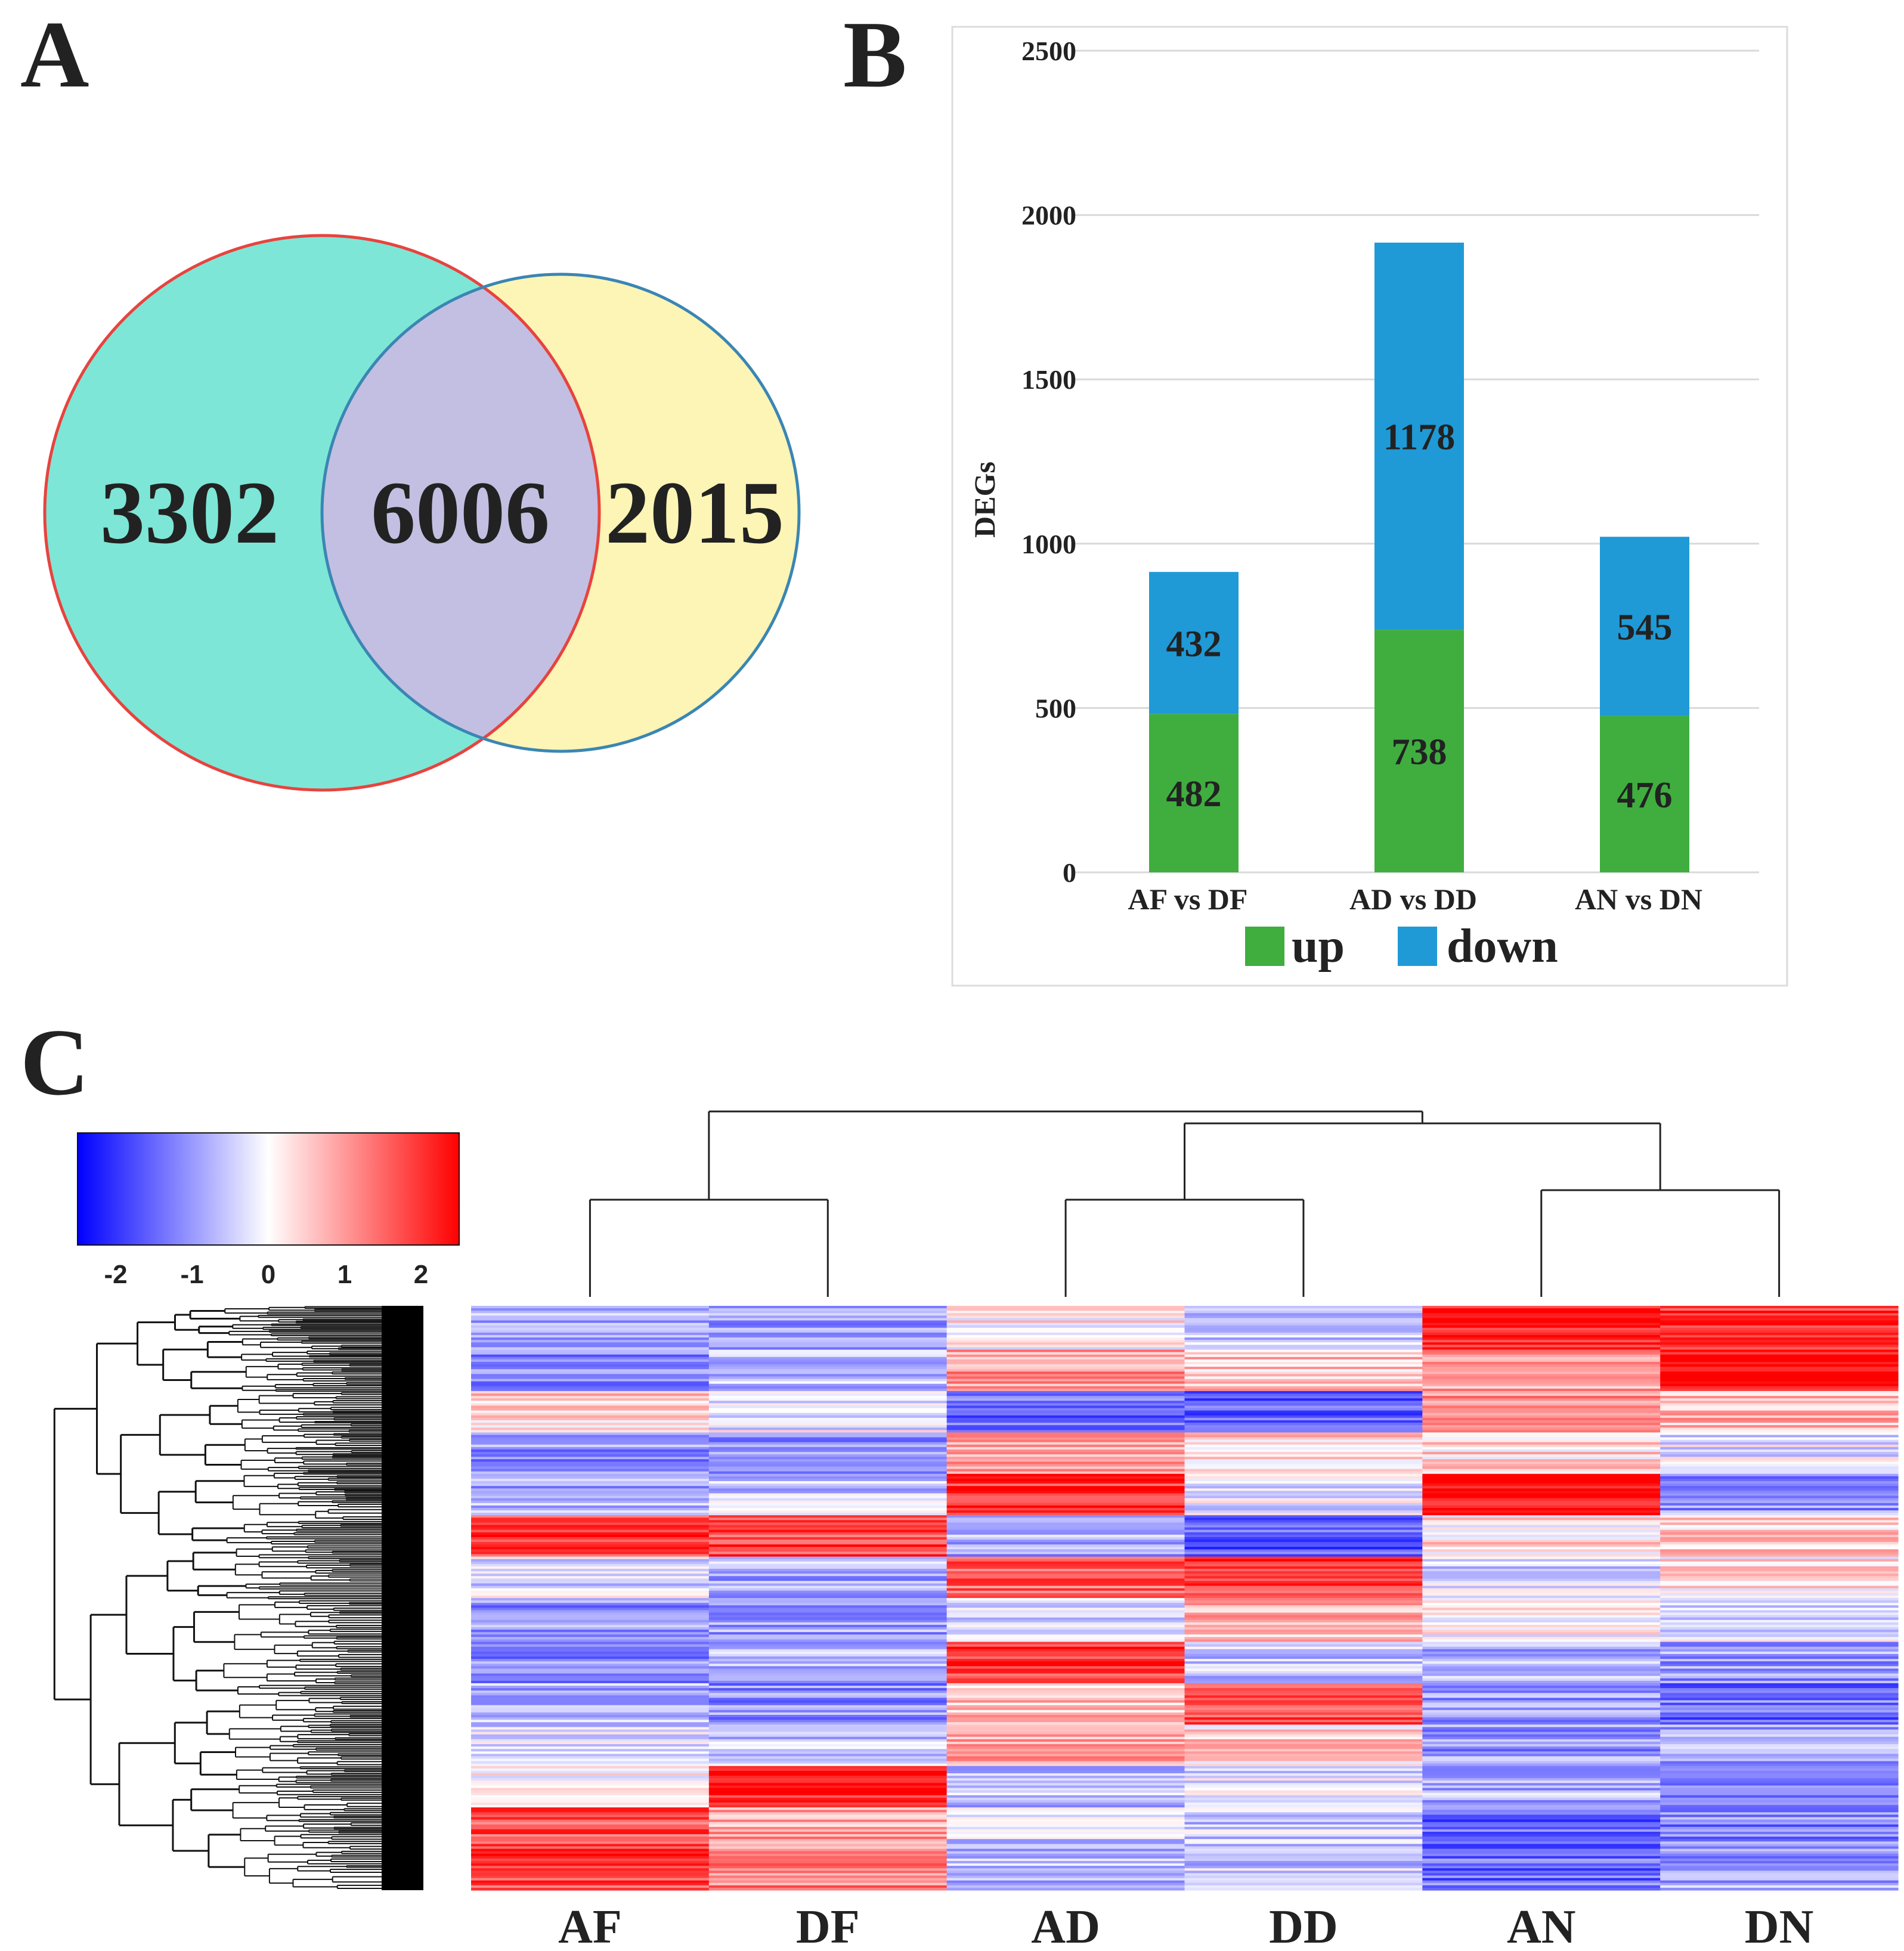  Describe the element at coordinates (189, 513) in the screenshot. I see `venn-only-left-count: 3302` at that location.